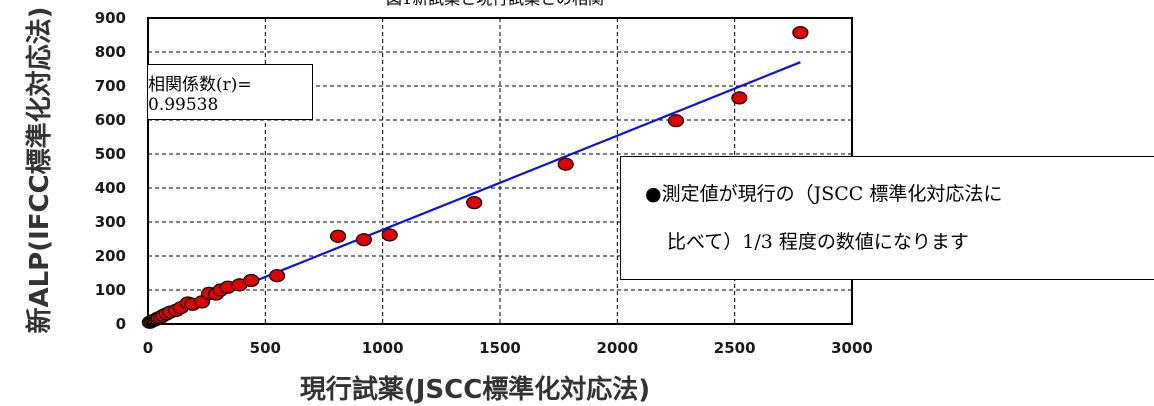 This screenshot has height=406, width=1154. What do you see at coordinates (824, 194) in the screenshot?
I see `note-line-1: ●測定値が現行の（JSCC 標準化対応法に` at bounding box center [824, 194].